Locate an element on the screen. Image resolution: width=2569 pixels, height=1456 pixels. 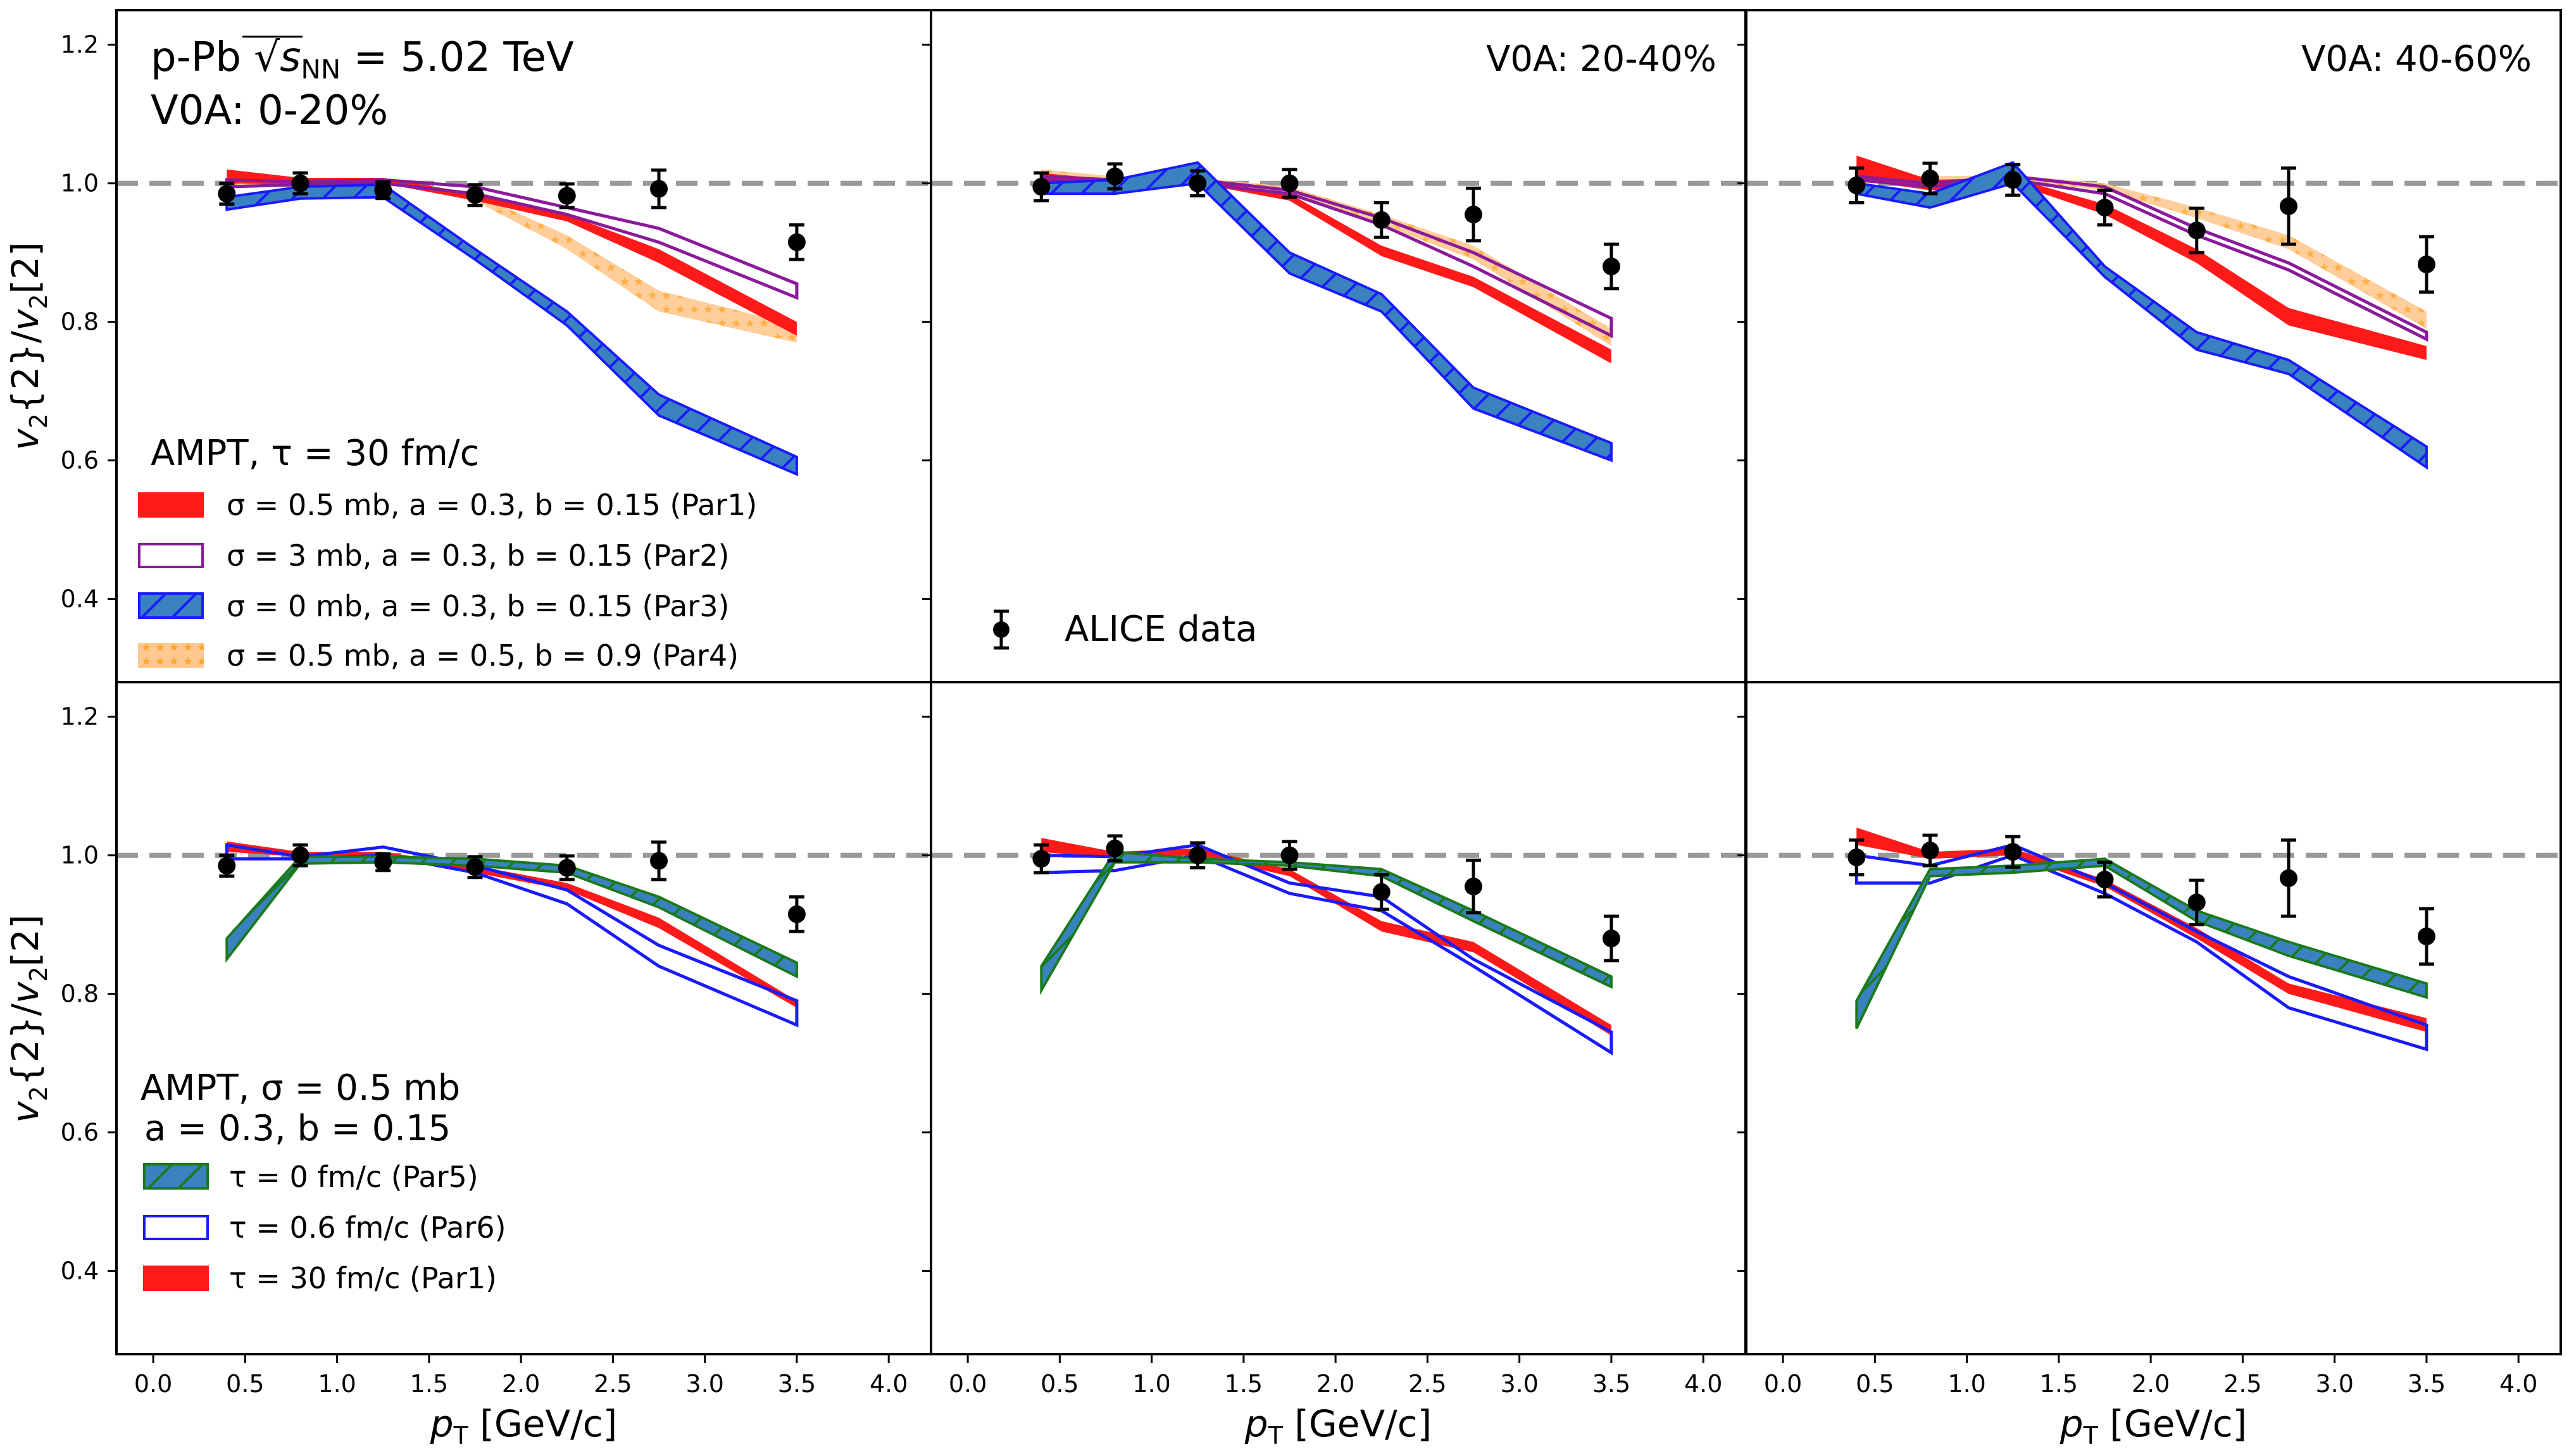
legend-data-label: ALICE data is located at coordinates (1161, 630).